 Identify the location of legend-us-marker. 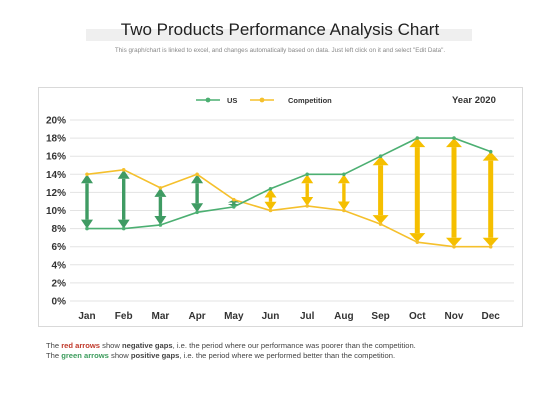
(208, 100).